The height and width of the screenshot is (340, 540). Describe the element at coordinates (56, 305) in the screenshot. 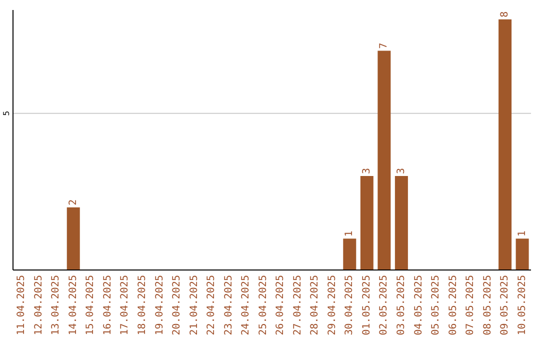

I see `x-tick-label: 13.04.2025` at that location.